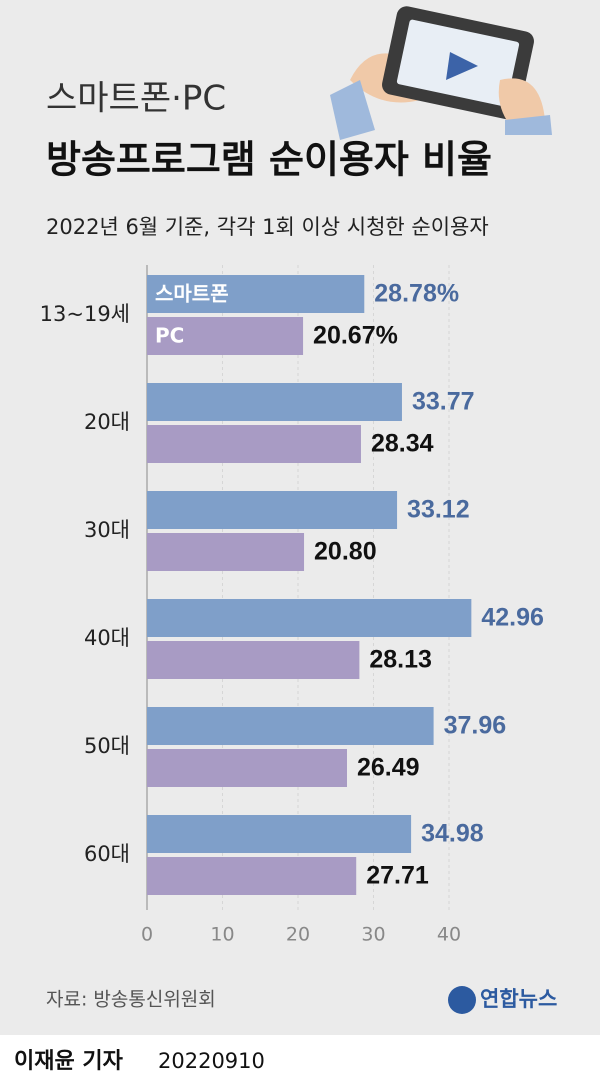 The width and height of the screenshot is (600, 1092). What do you see at coordinates (475, 726) in the screenshot?
I see `value-label: 37.96` at bounding box center [475, 726].